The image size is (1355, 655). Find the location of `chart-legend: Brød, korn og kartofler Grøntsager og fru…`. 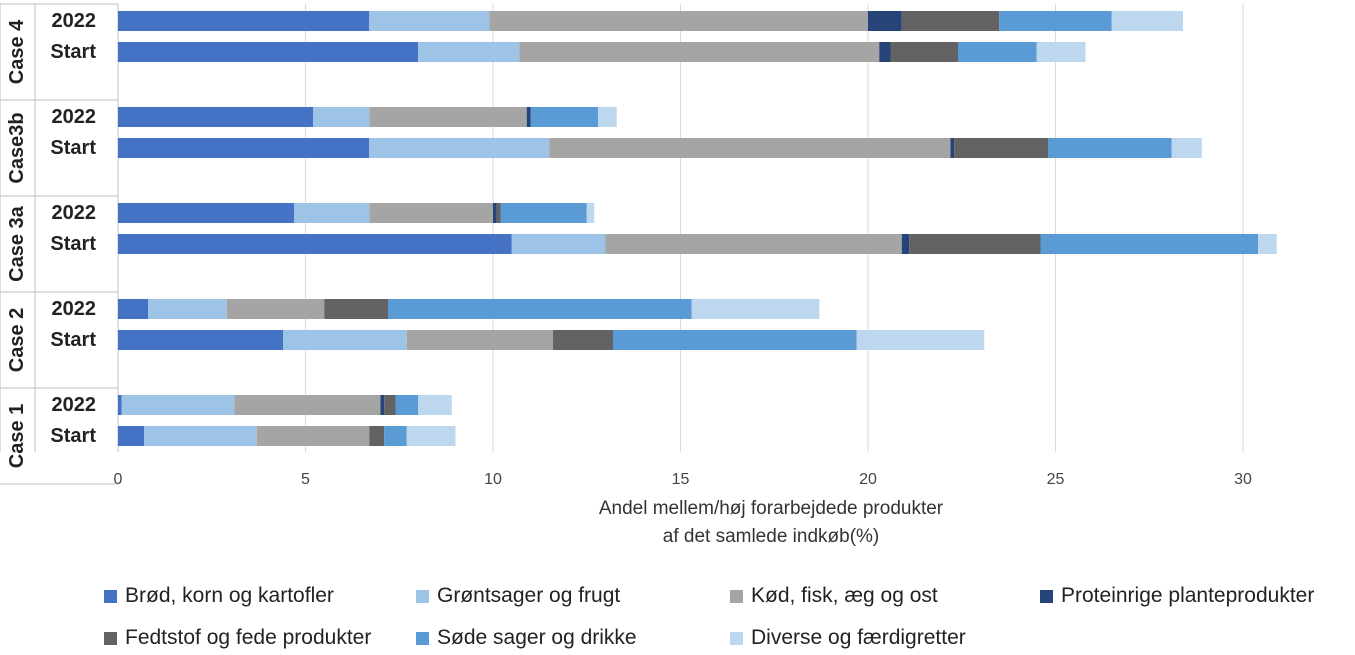

chart-legend: Brød, korn og kartofler Grøntsager og fru… is located at coordinates (729, 617).